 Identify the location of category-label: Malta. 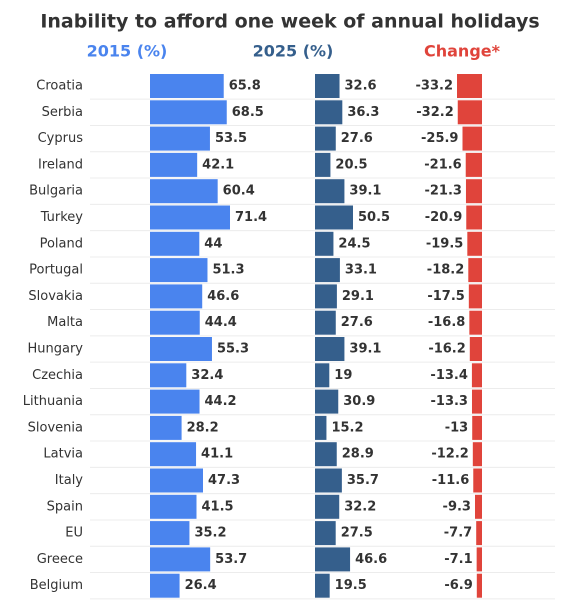
(65, 322).